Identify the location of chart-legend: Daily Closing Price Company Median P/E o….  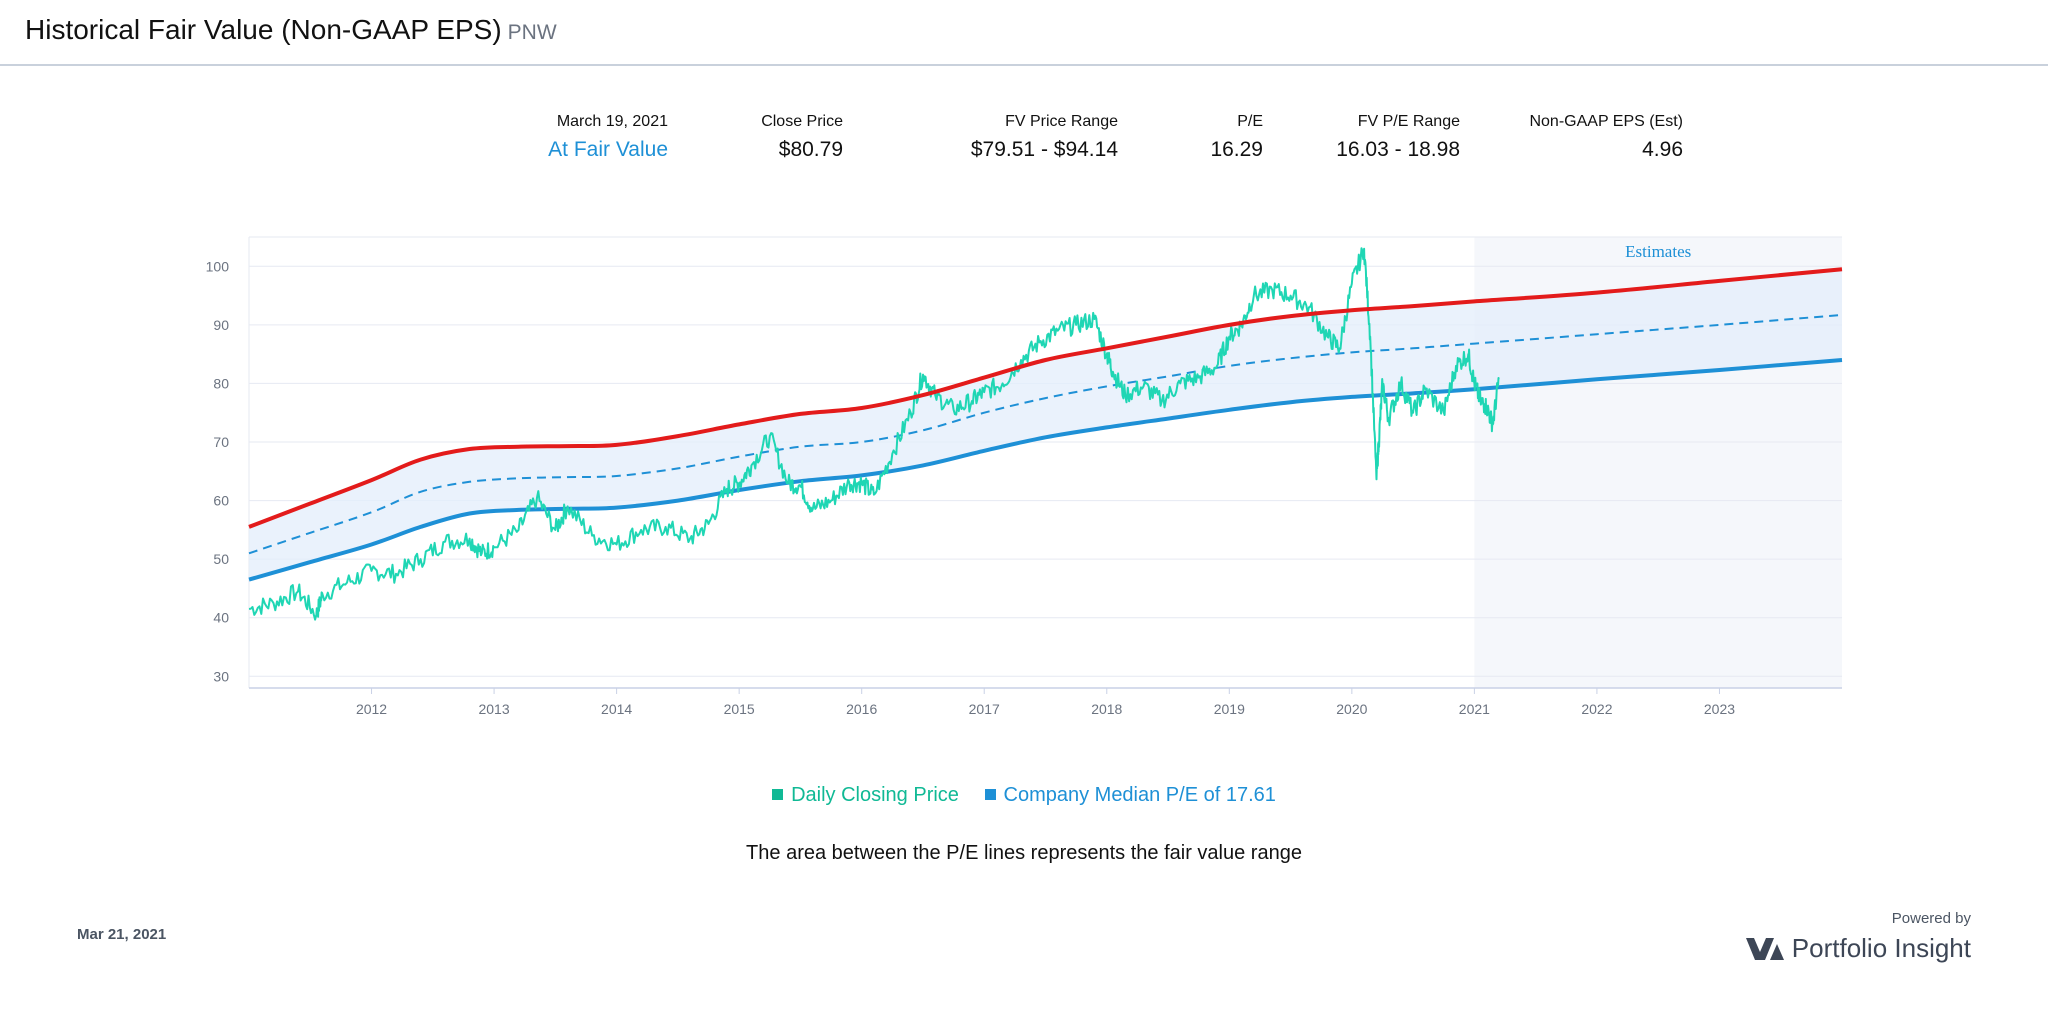
(1024, 795).